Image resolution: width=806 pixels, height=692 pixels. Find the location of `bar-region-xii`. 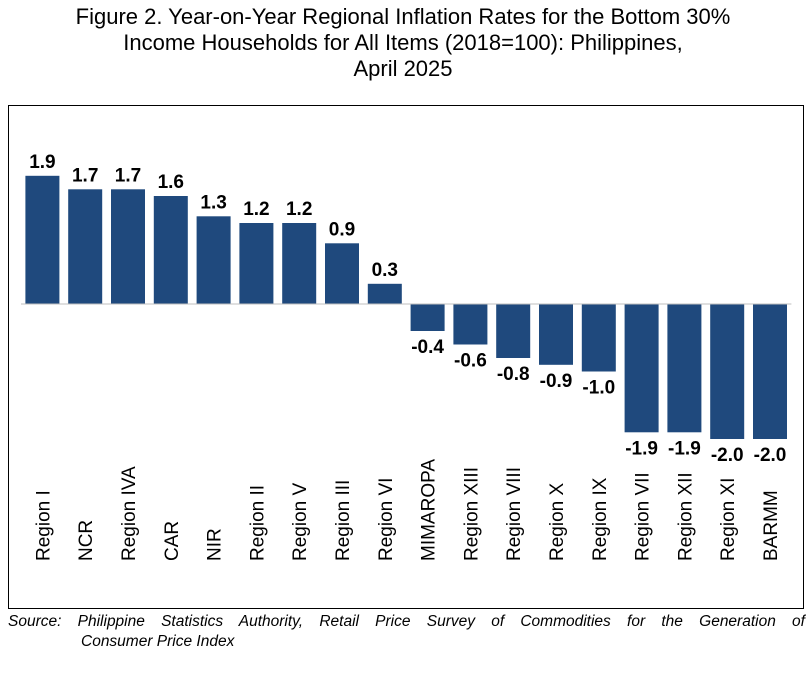

bar-region-xii is located at coordinates (684, 368).